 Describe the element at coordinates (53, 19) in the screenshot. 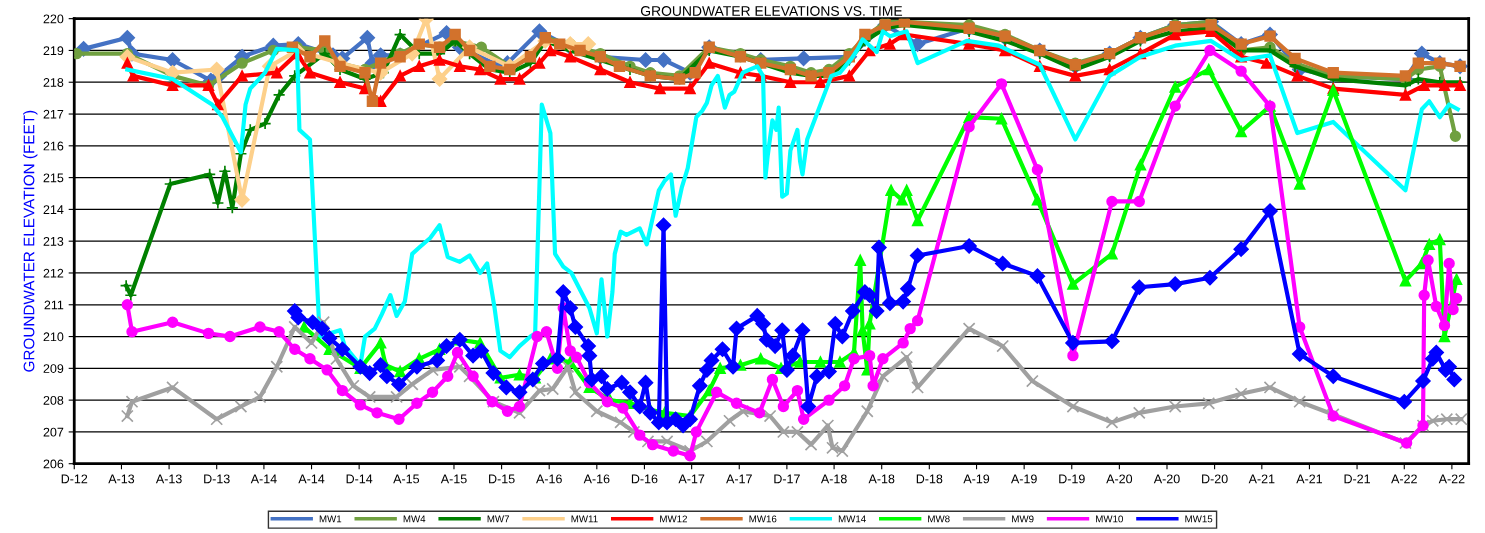

I see `y-tick-label: 220` at that location.